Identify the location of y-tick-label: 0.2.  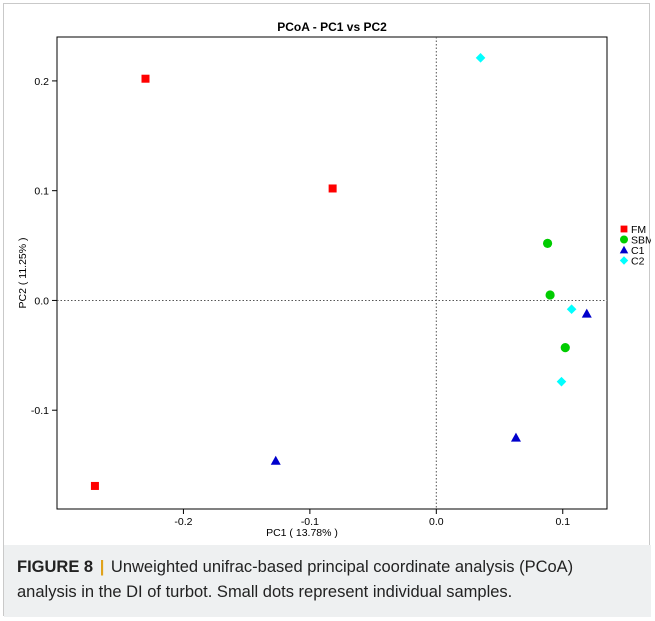
(41, 82).